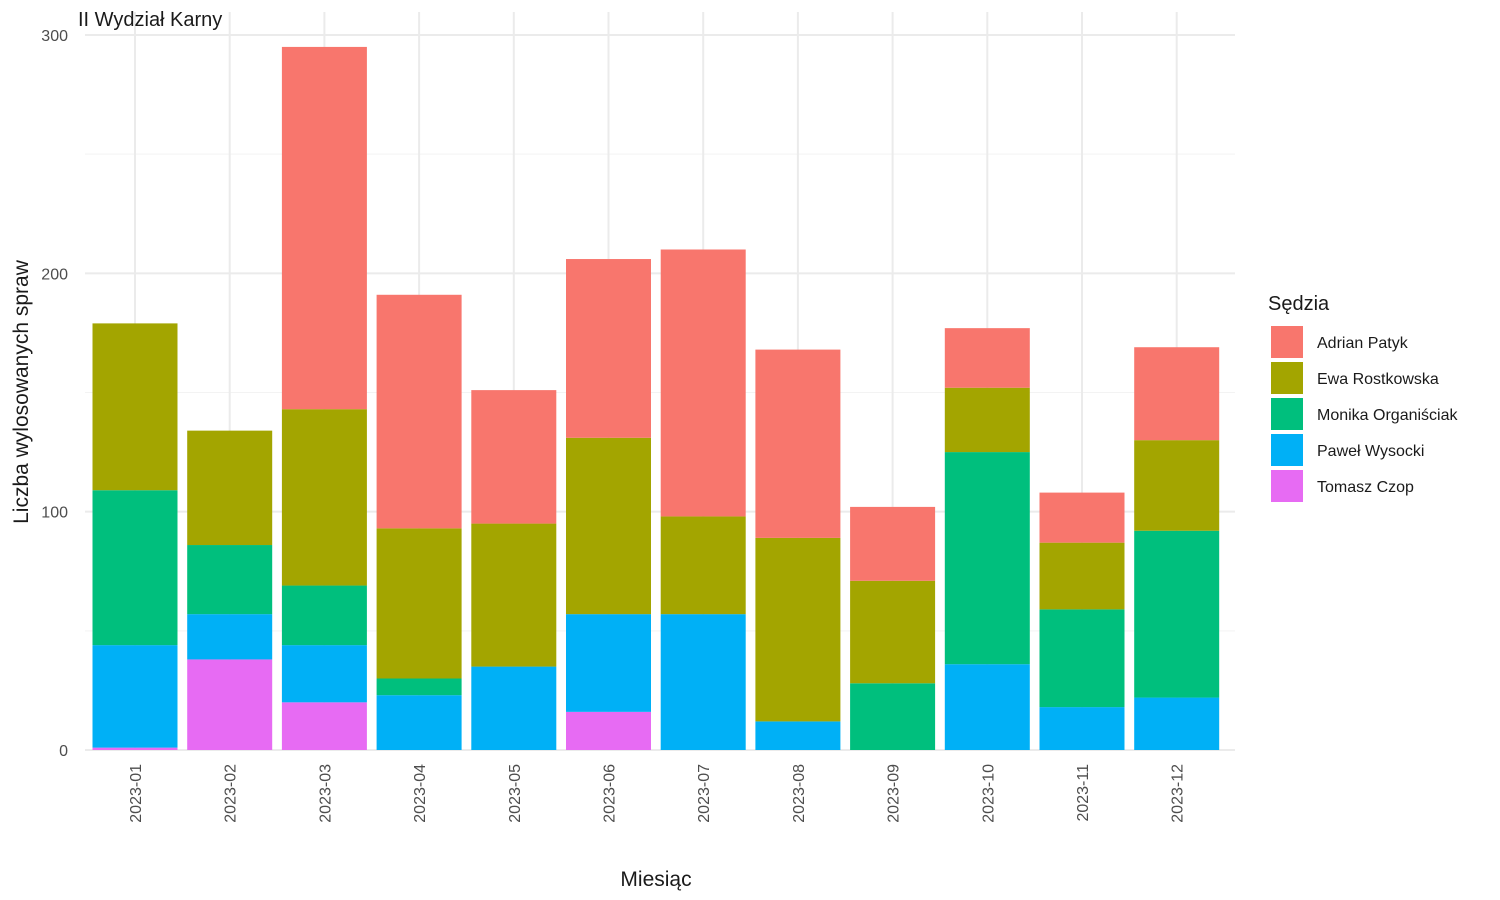 The image size is (1500, 900). Describe the element at coordinates (655, 879) in the screenshot. I see `x-axis-label: Miesiąc` at that location.